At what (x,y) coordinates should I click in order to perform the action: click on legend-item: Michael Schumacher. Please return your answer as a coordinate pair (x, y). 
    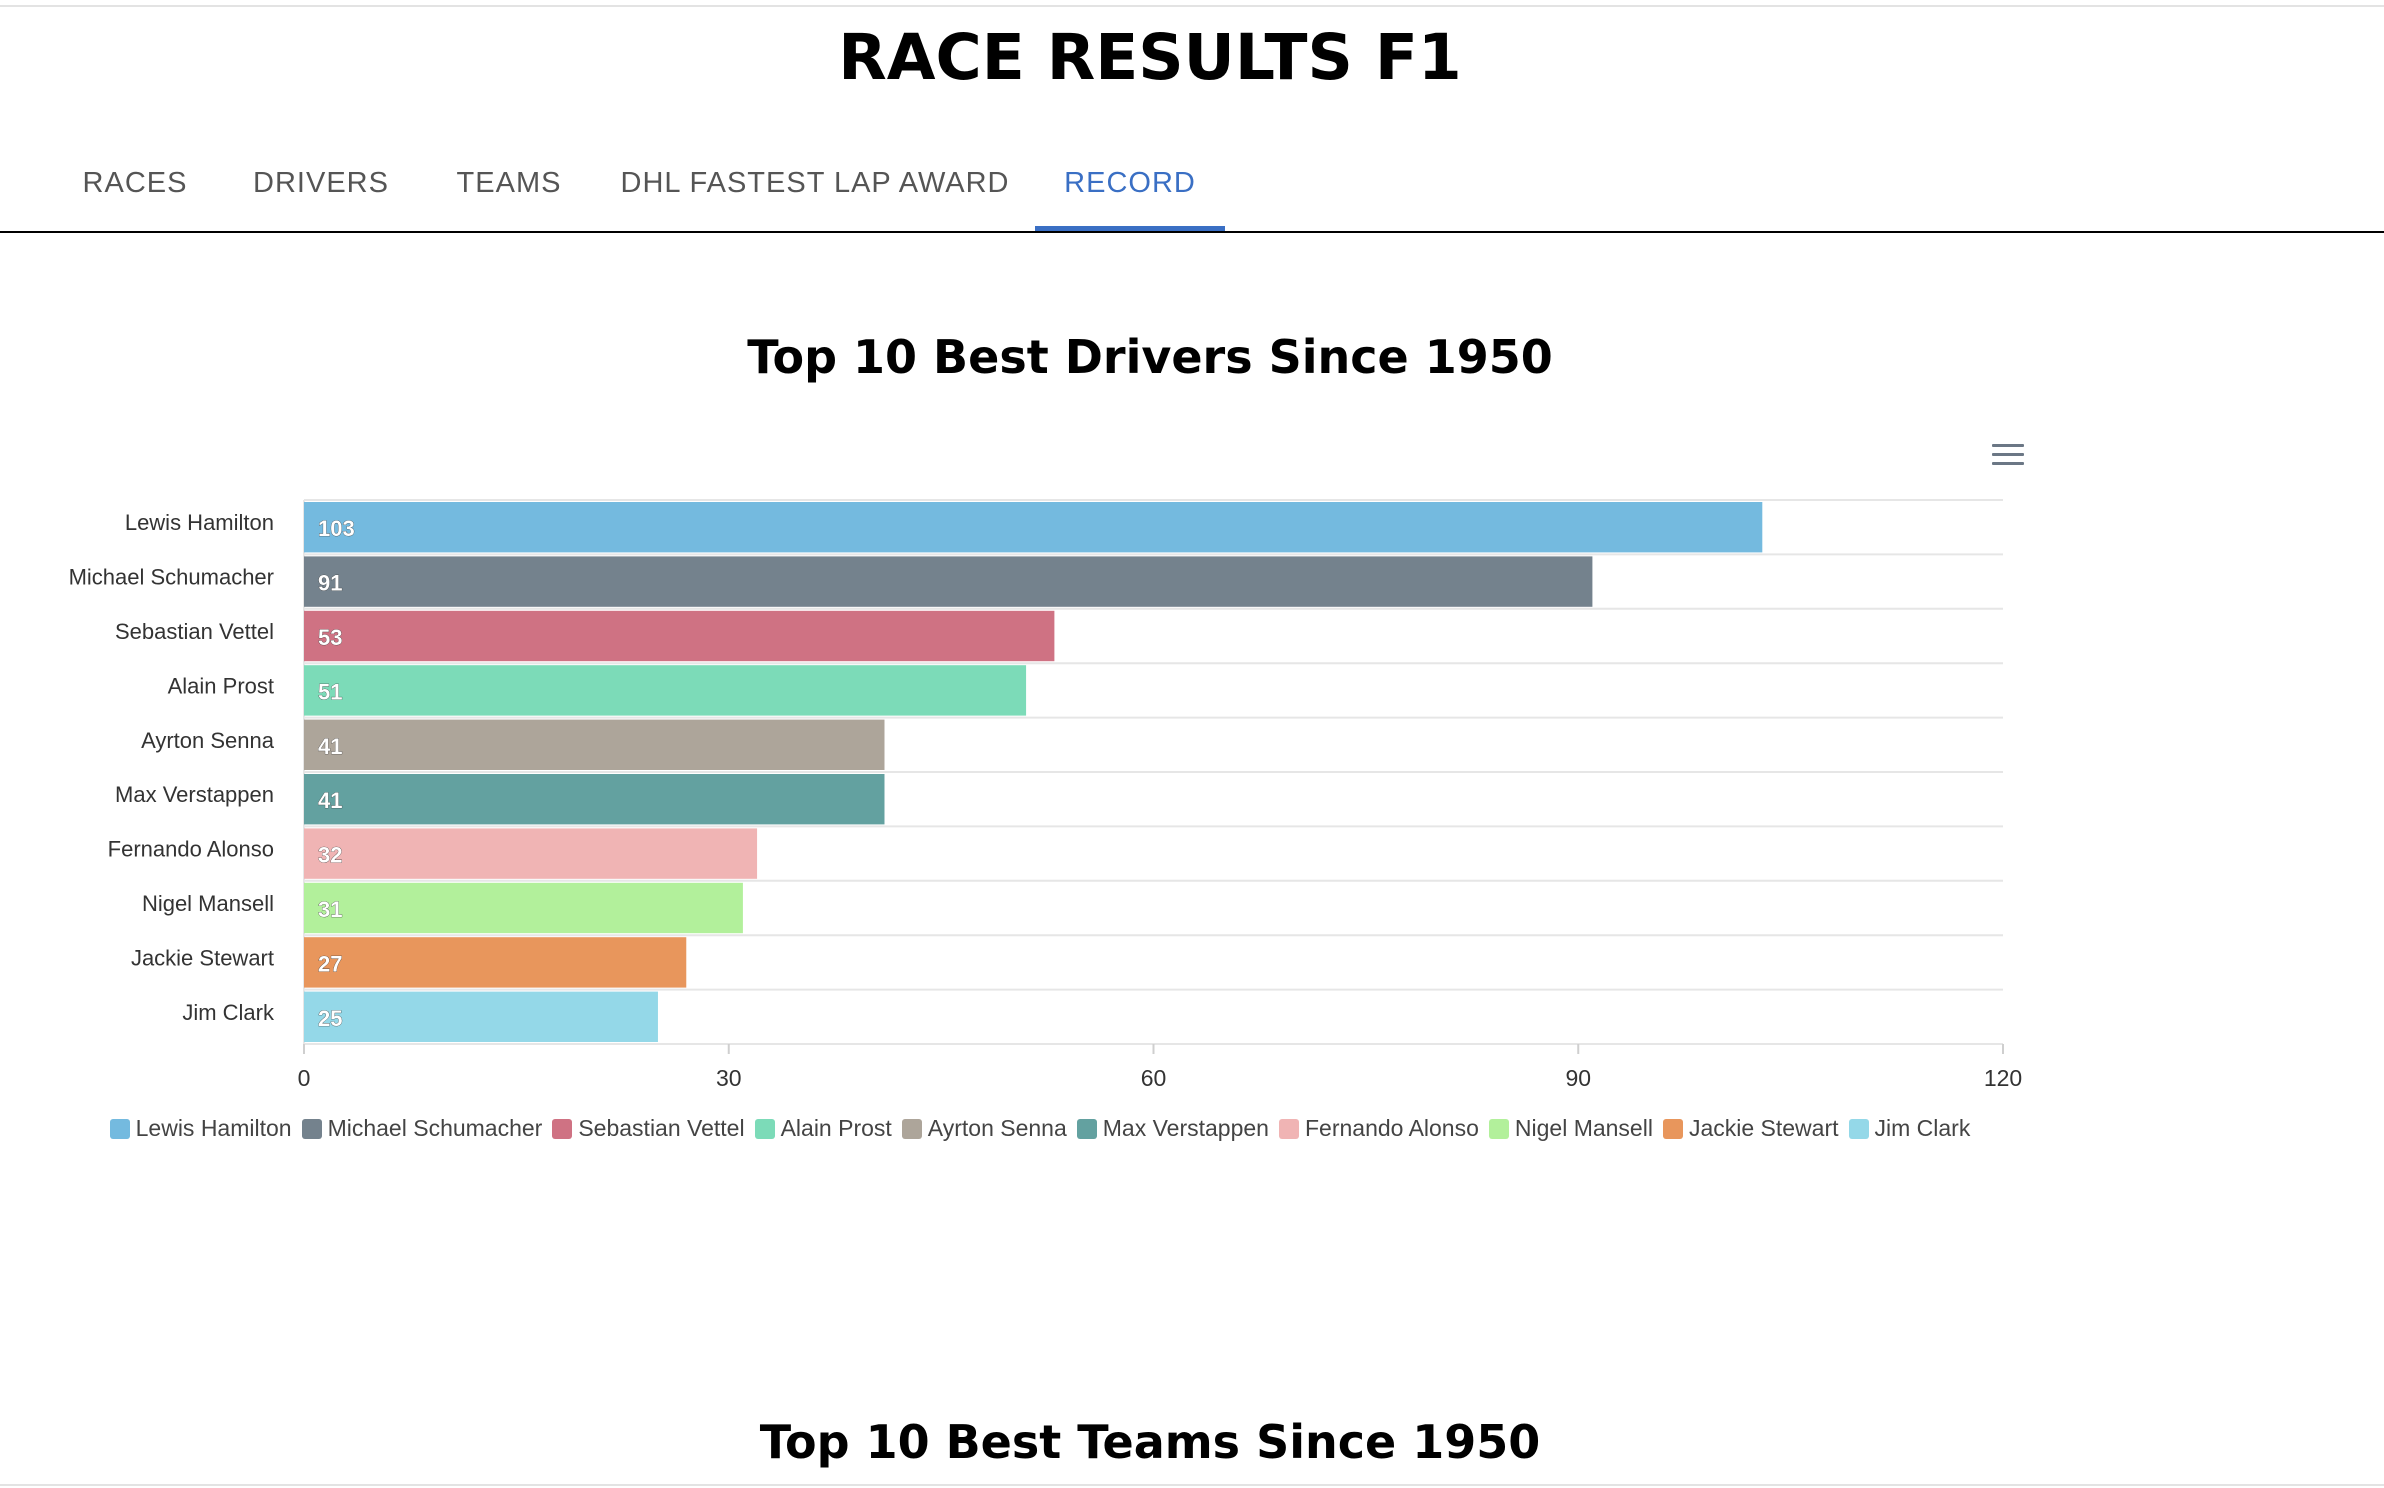
    Looking at the image, I should click on (422, 1128).